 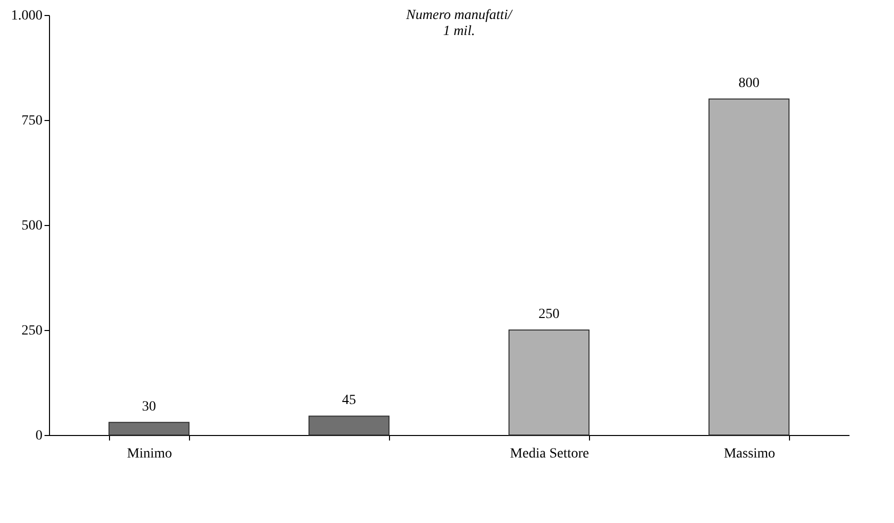 What do you see at coordinates (549, 454) in the screenshot?
I see `x-tick-label: Media Settore` at bounding box center [549, 454].